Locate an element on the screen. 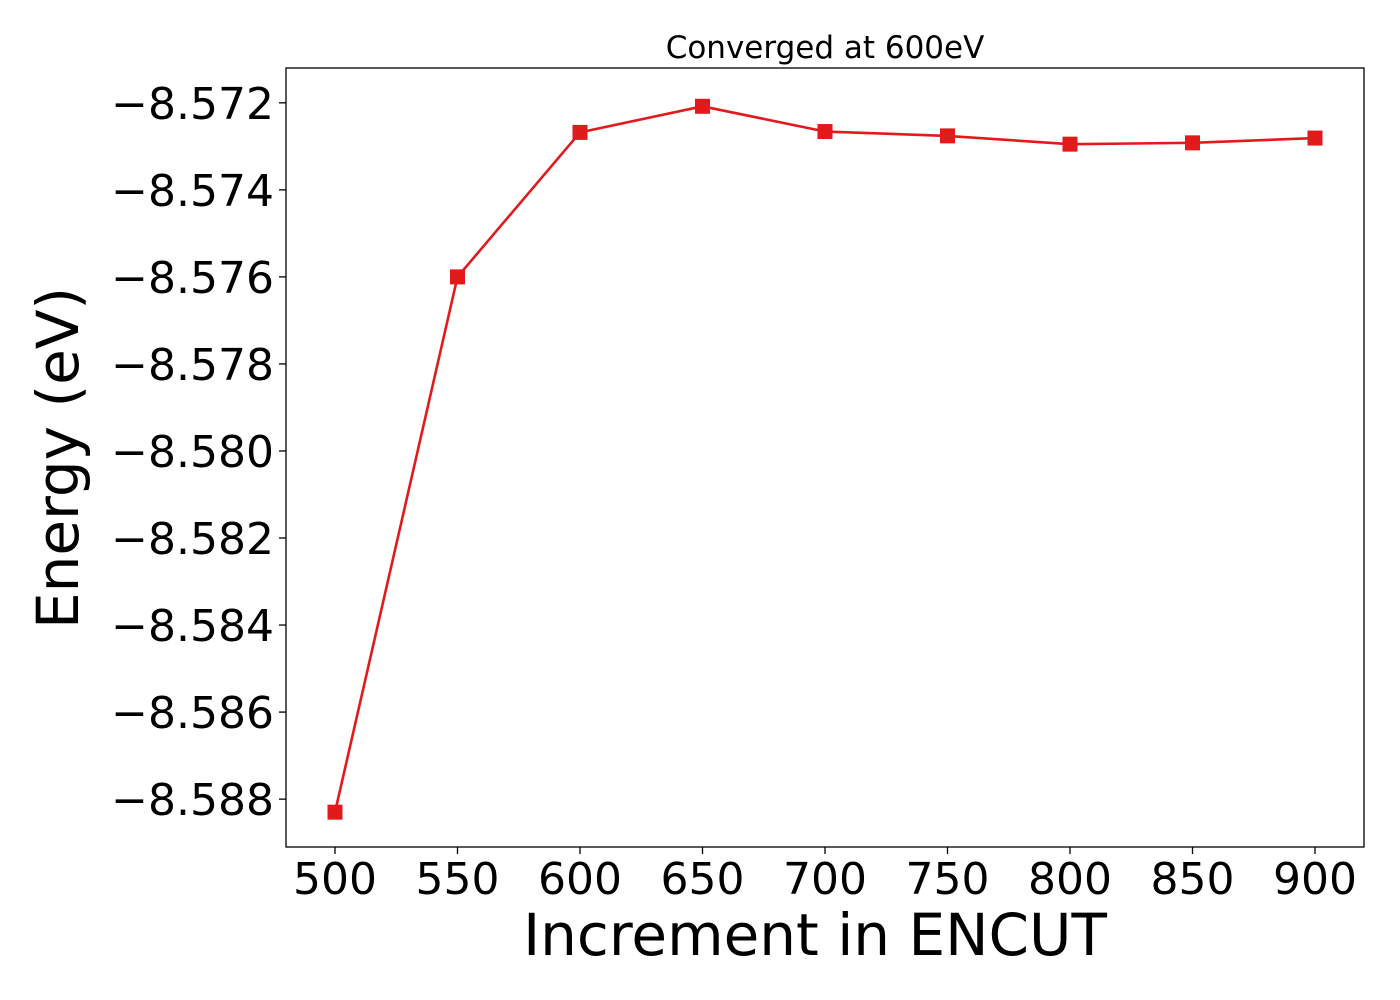 This screenshot has width=1400, height=1000. y-tick-label: −8.580 is located at coordinates (192, 452).